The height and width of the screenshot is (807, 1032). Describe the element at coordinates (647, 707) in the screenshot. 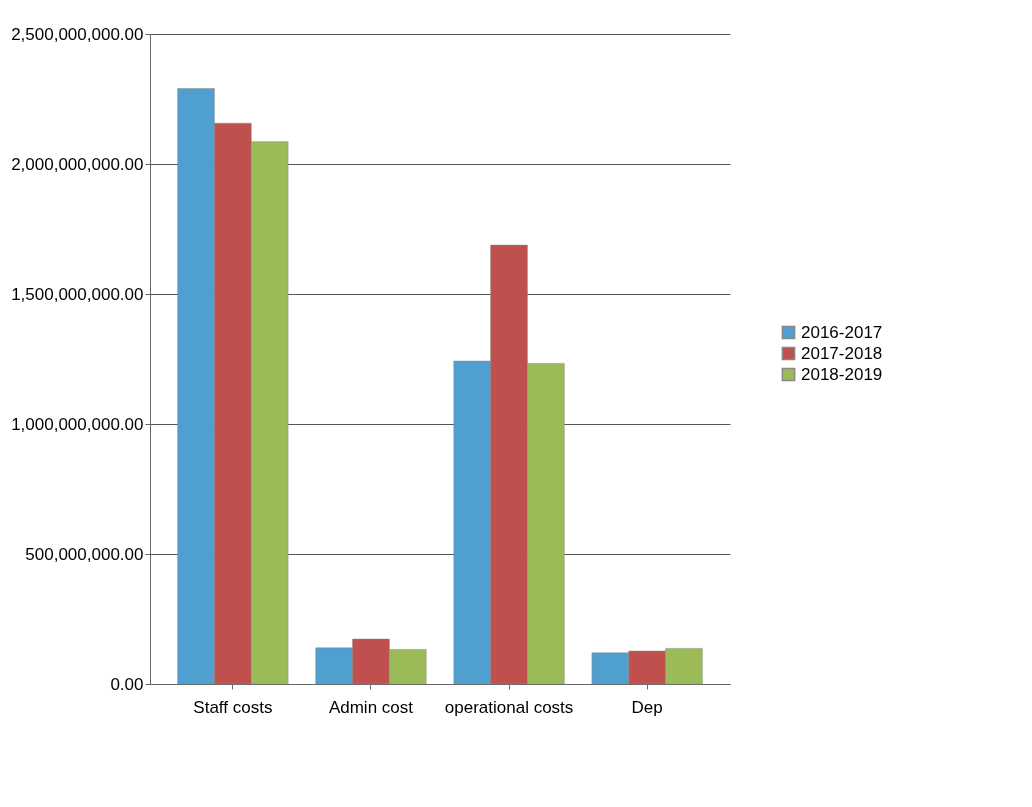

I see `x-tick-label: Dep` at that location.